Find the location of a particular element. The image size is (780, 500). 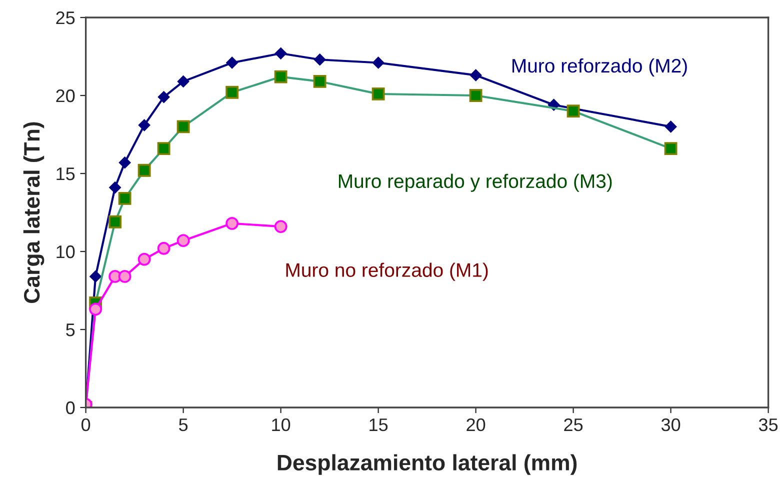

x-tick-label: 10 is located at coordinates (281, 425).